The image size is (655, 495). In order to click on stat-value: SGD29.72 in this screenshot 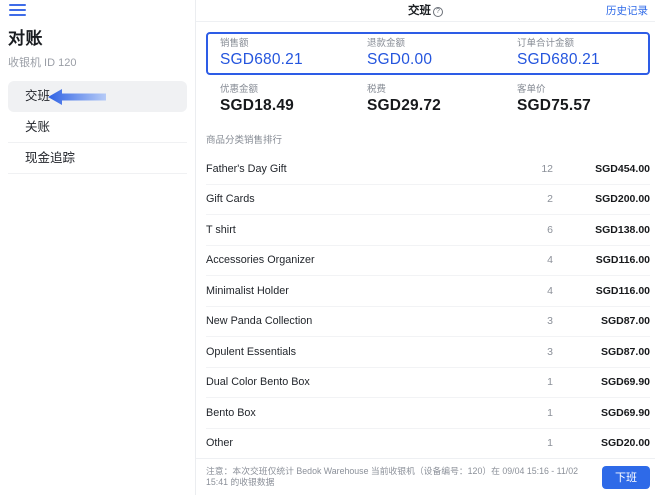, I will do `click(404, 105)`.